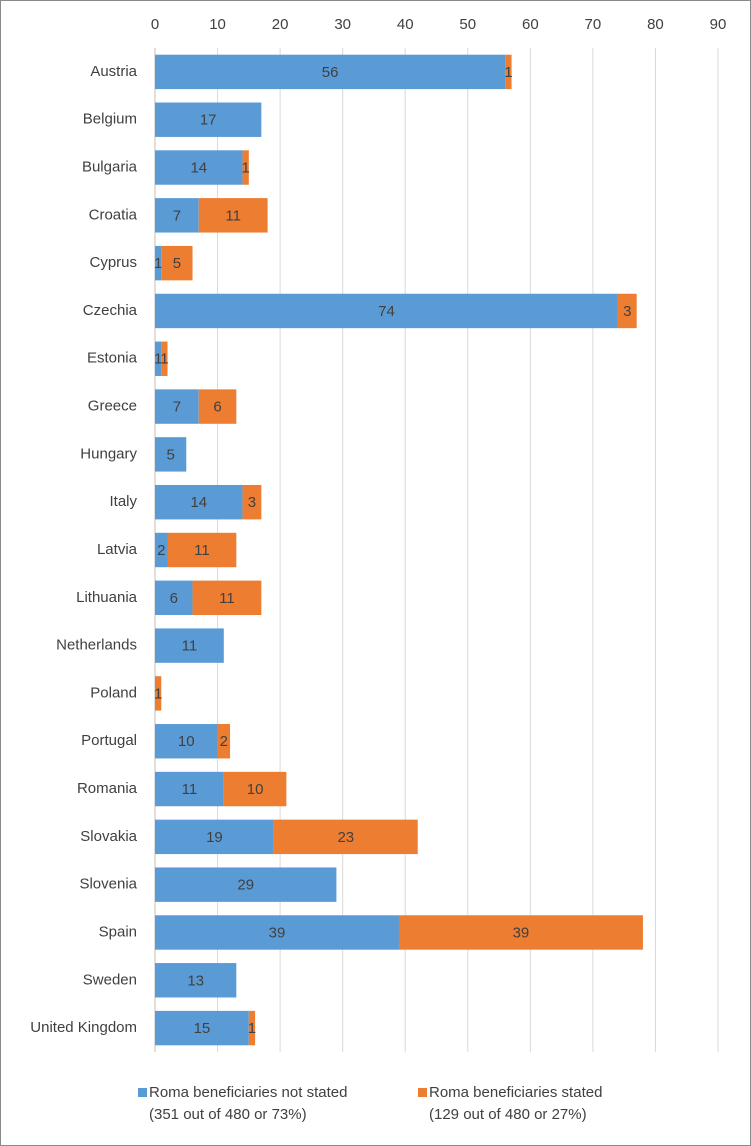 The image size is (751, 1146). Describe the element at coordinates (110, 119) in the screenshot. I see `y-tick-label: Belgium` at that location.